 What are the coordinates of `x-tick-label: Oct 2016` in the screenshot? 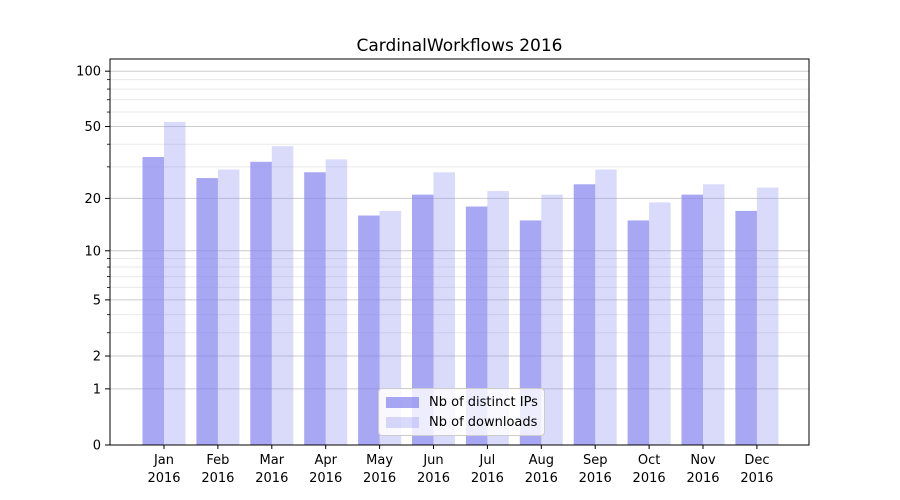 It's located at (649, 469).